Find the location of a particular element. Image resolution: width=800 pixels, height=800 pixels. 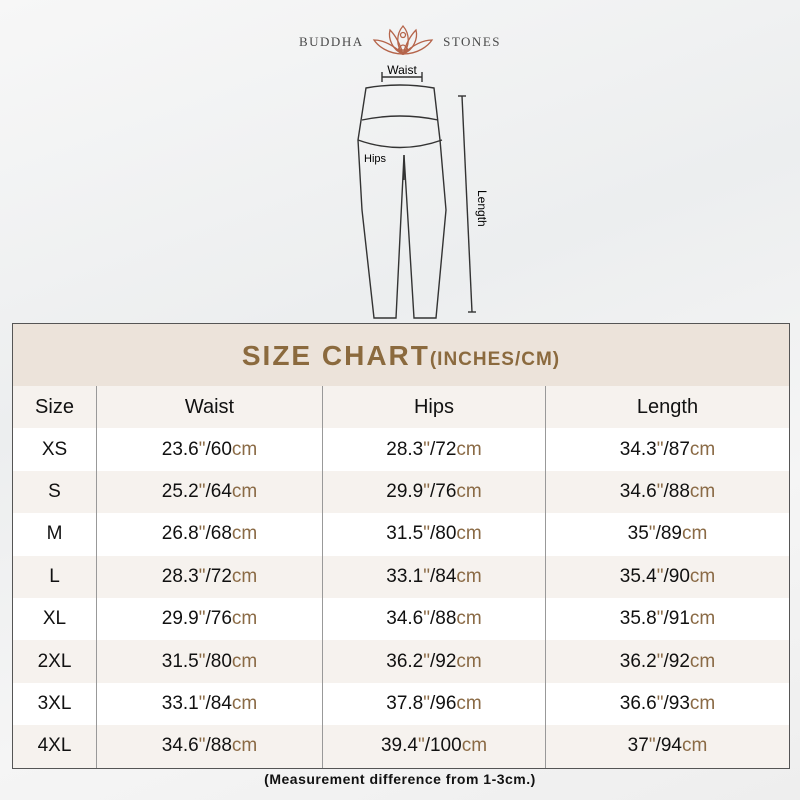

value: 64 is located at coordinates (221, 491).